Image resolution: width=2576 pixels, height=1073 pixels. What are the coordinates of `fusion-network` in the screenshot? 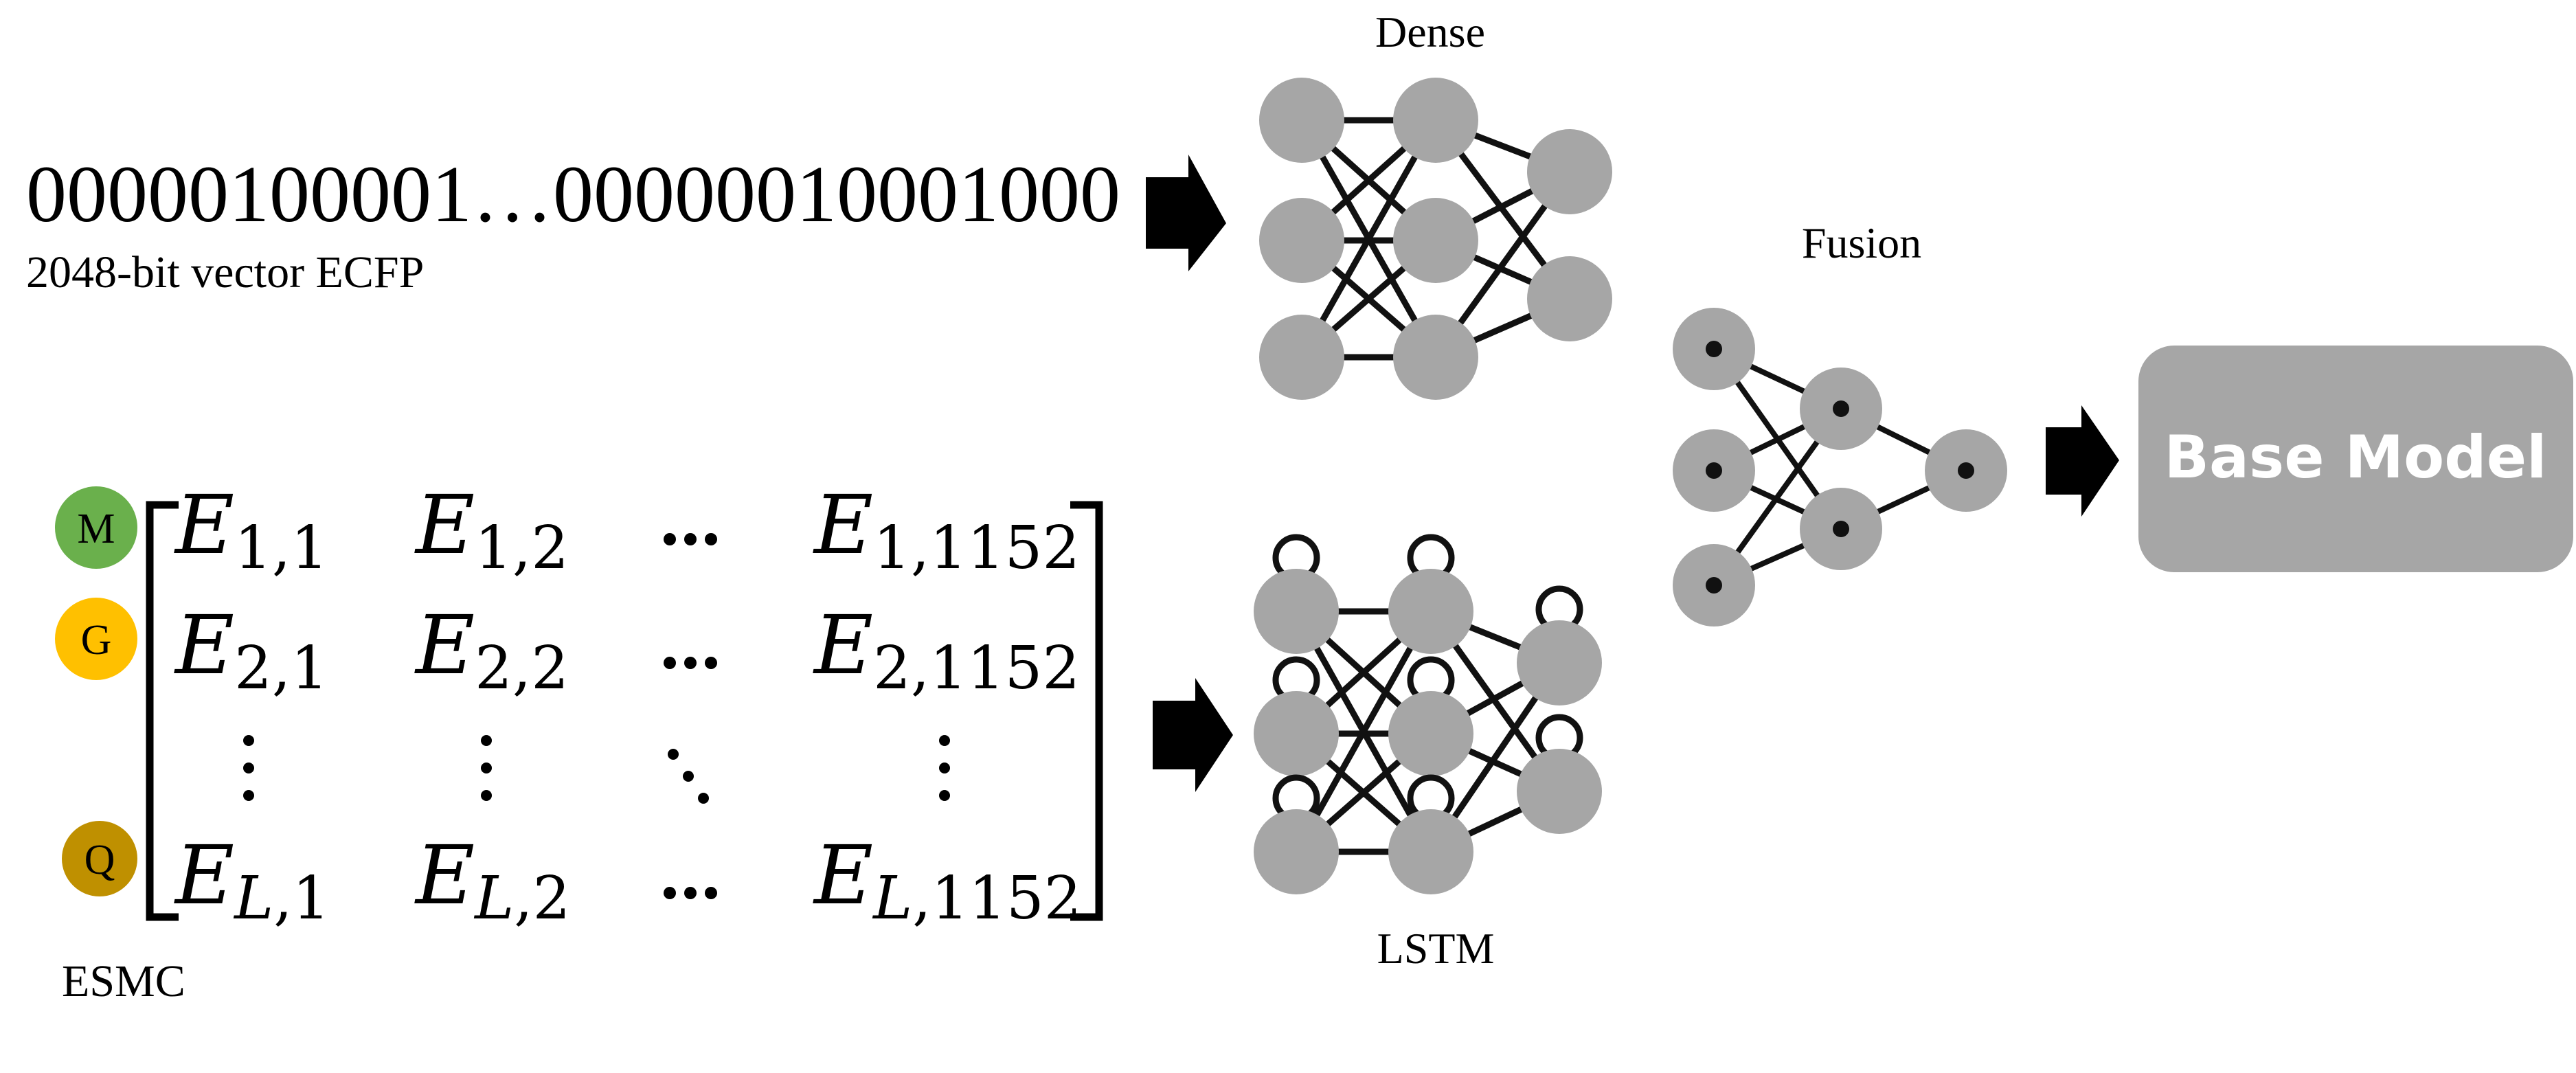 It's located at (1840, 467).